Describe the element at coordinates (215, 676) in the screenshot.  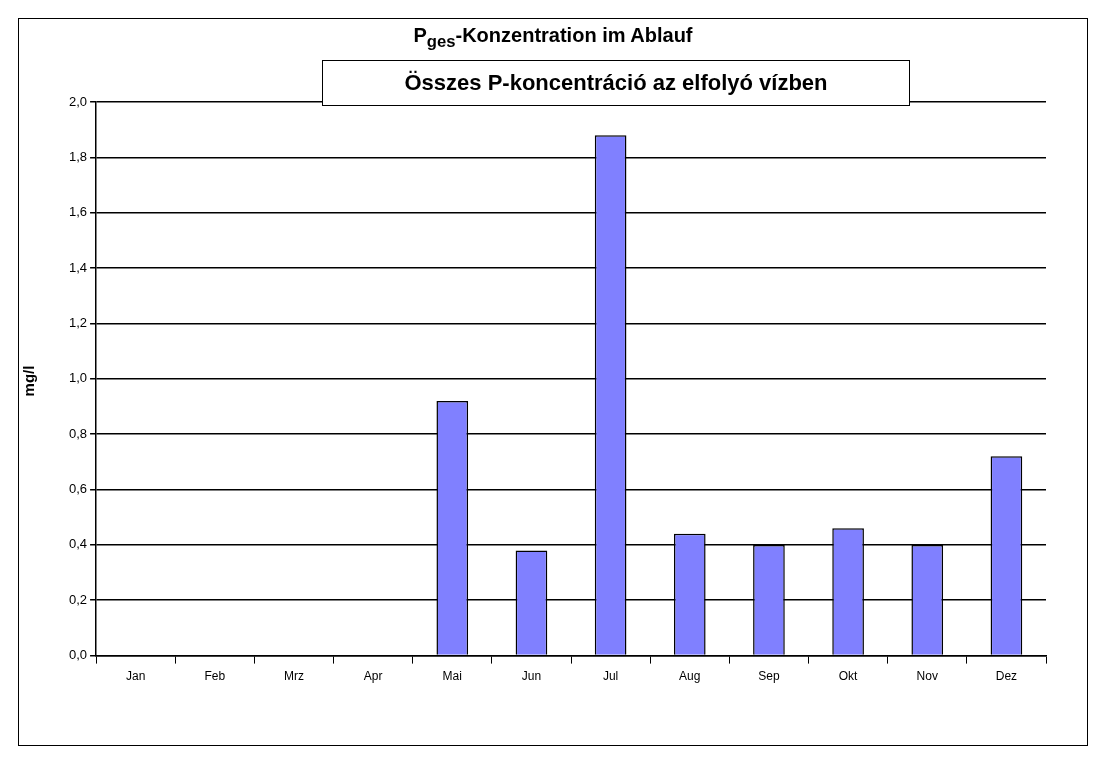
I see `x-tick-label: Feb` at that location.